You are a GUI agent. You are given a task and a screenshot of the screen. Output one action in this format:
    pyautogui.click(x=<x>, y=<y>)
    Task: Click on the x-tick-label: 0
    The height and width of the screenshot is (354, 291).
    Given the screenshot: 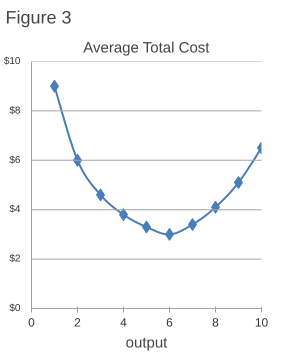 What is the action you would take?
    pyautogui.click(x=32, y=323)
    